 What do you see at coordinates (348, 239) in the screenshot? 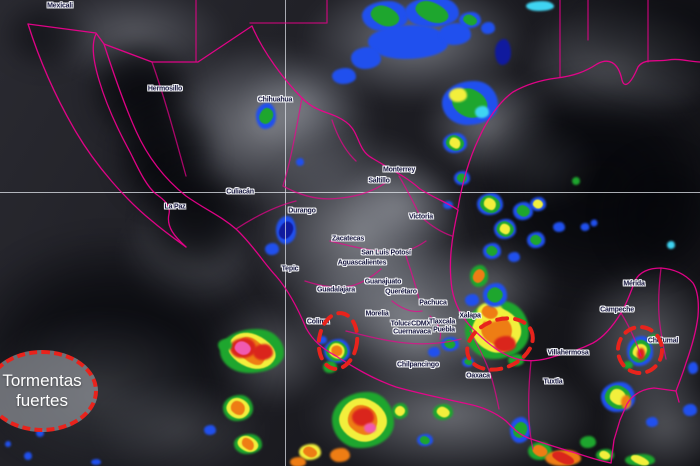
I see `city-label-zacatecas: Zacatecas` at bounding box center [348, 239].